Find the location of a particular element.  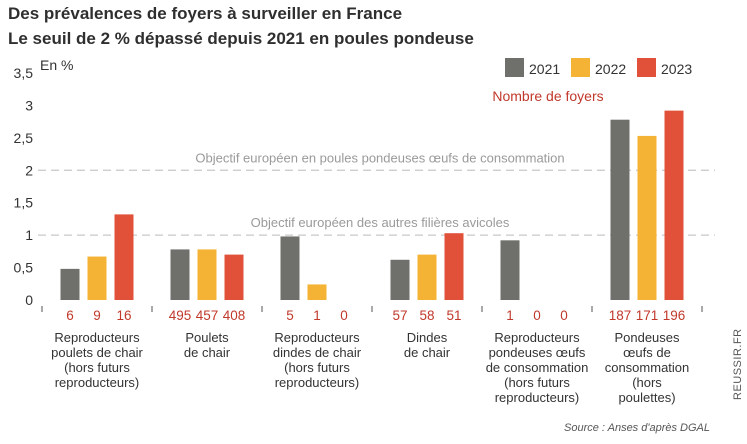

counts-annotation: Nombre de foyers is located at coordinates (547, 96).